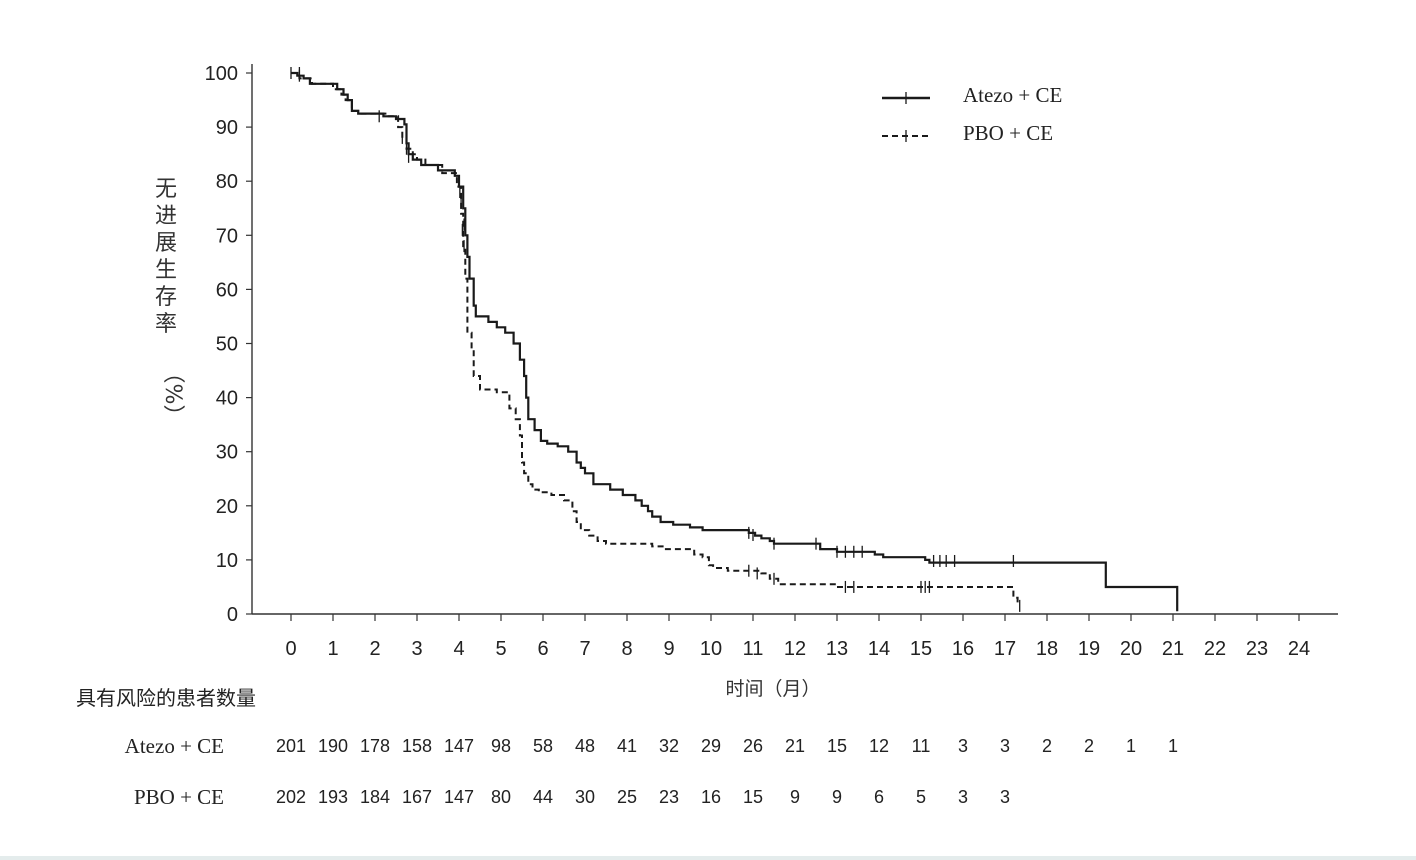 This screenshot has height=860, width=1416. I want to click on y-axis-label-char: 无, so click(166, 189).